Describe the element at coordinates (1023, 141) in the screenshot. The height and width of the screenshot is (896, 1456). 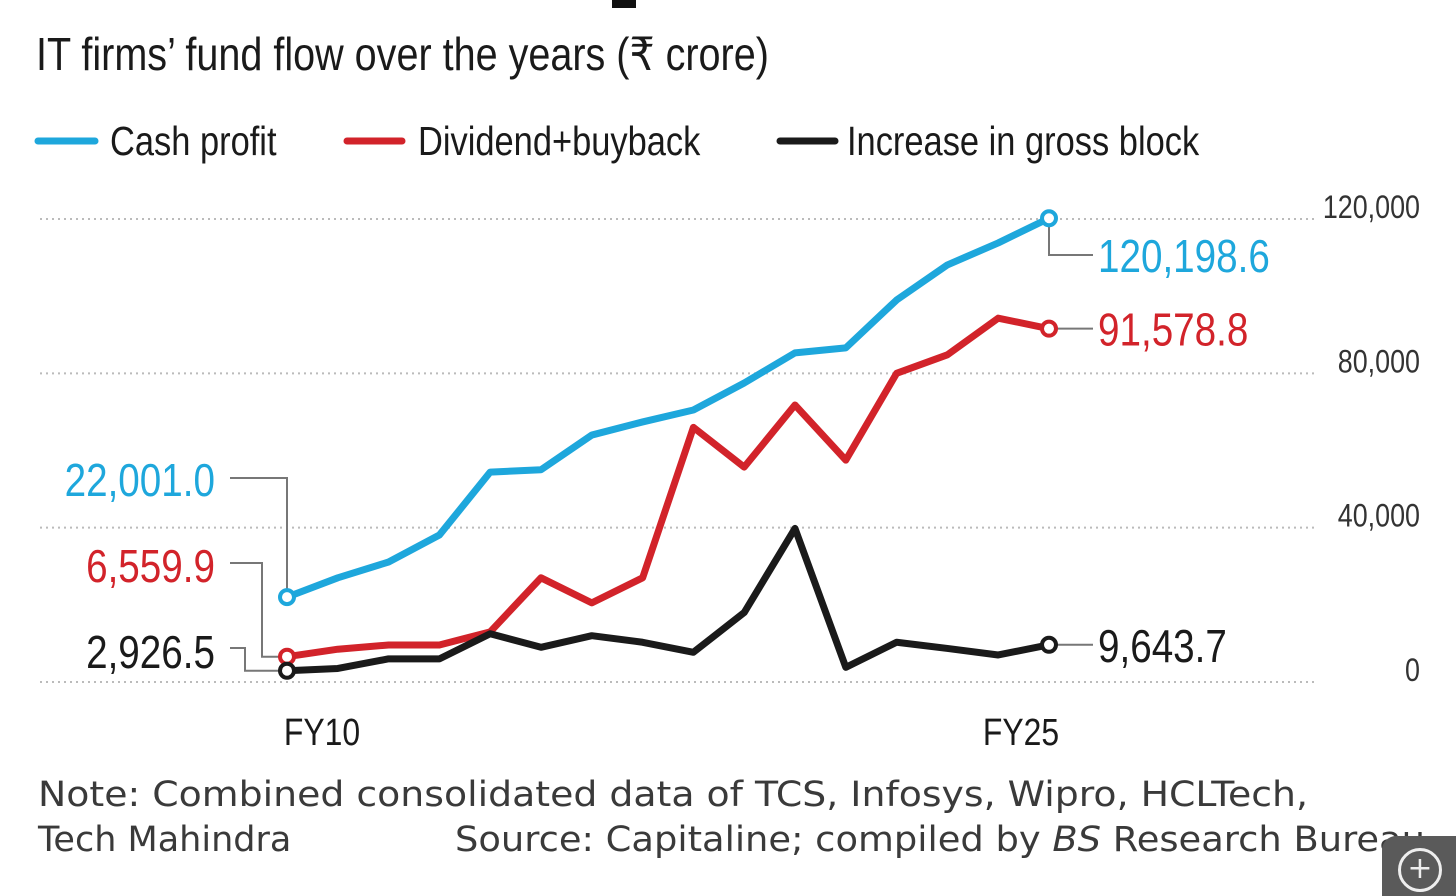
I see `legend-label: Increase in gross block` at that location.